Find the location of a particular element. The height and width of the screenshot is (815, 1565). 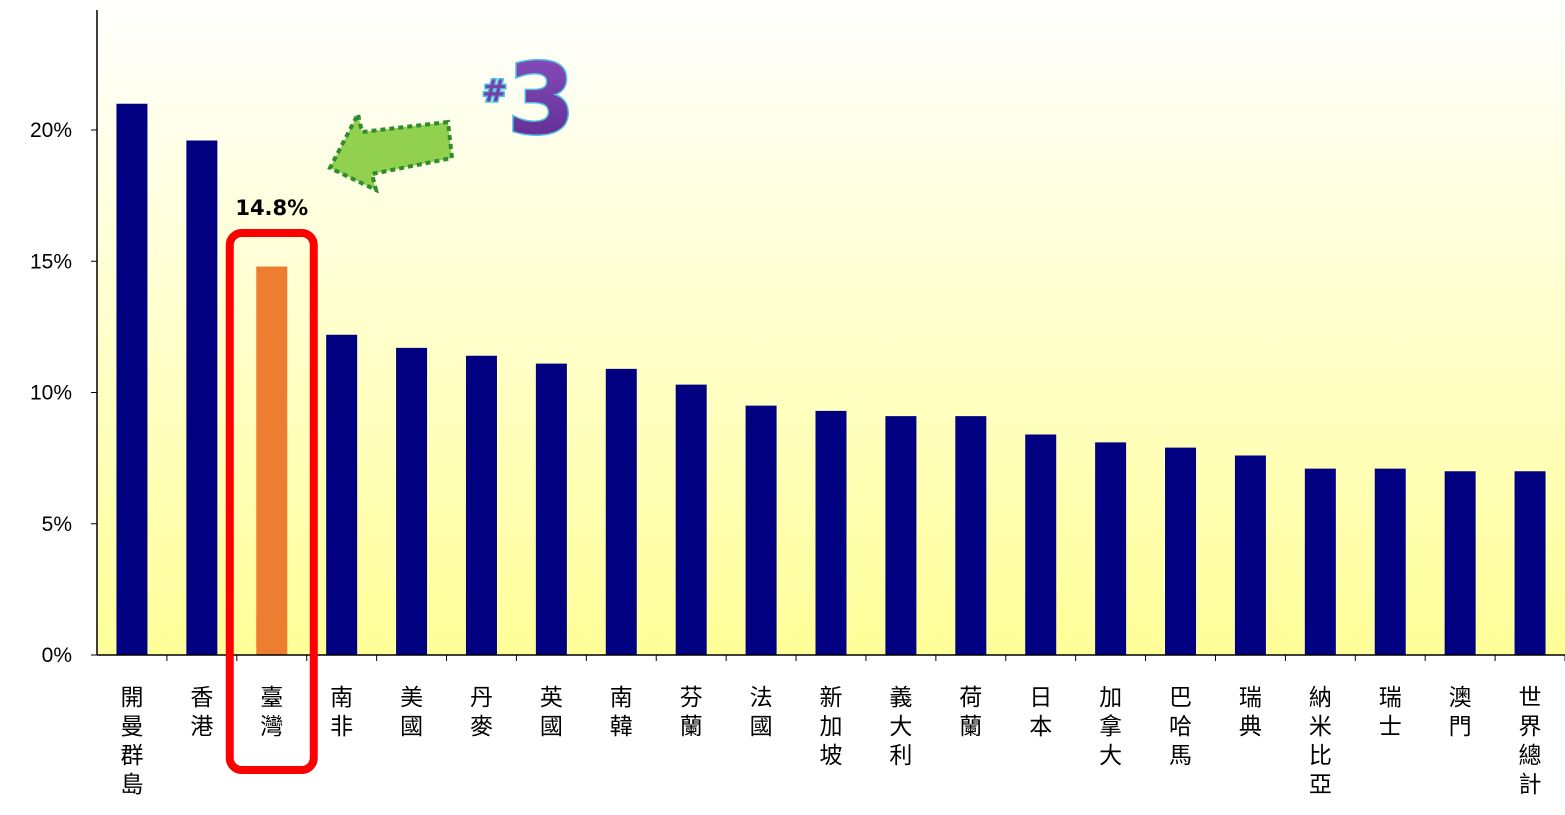

x-tick-label: 日本 is located at coordinates (1040, 712).